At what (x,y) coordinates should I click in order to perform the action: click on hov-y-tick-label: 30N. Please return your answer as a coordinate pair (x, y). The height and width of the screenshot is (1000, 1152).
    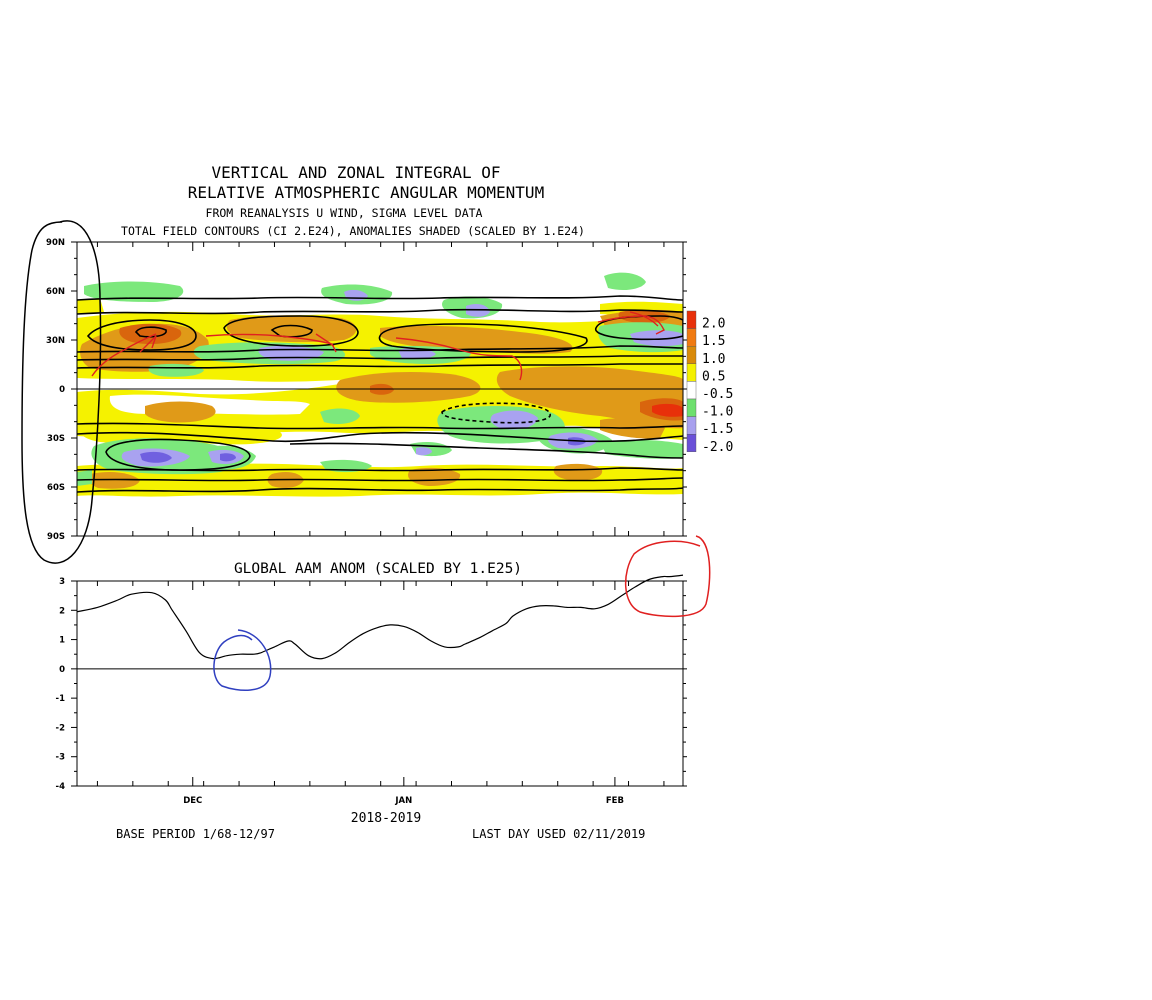
    Looking at the image, I should click on (55, 341).